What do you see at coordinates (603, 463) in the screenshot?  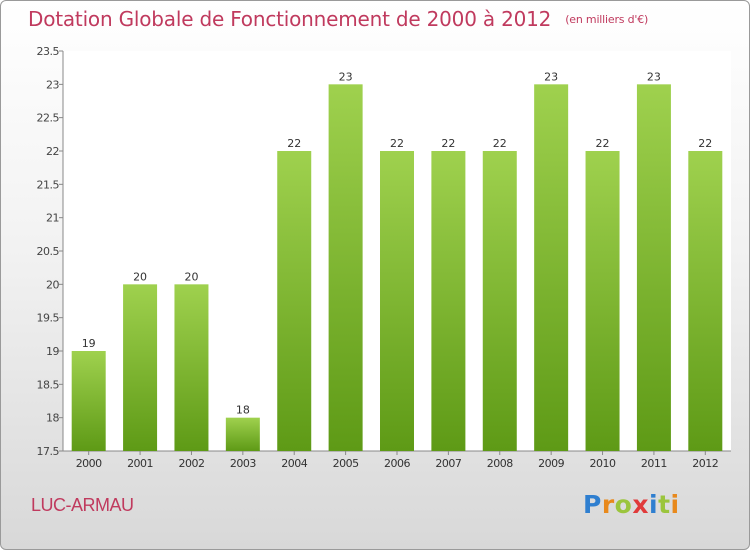 I see `x-tick-label: 2010` at bounding box center [603, 463].